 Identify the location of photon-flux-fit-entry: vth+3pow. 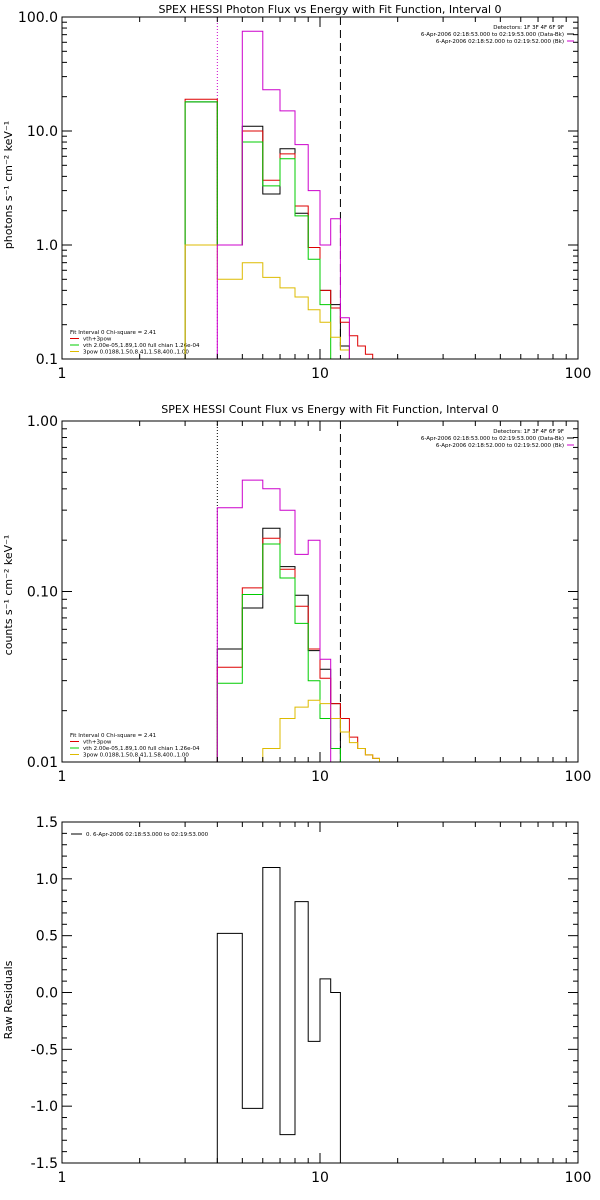
(97, 340).